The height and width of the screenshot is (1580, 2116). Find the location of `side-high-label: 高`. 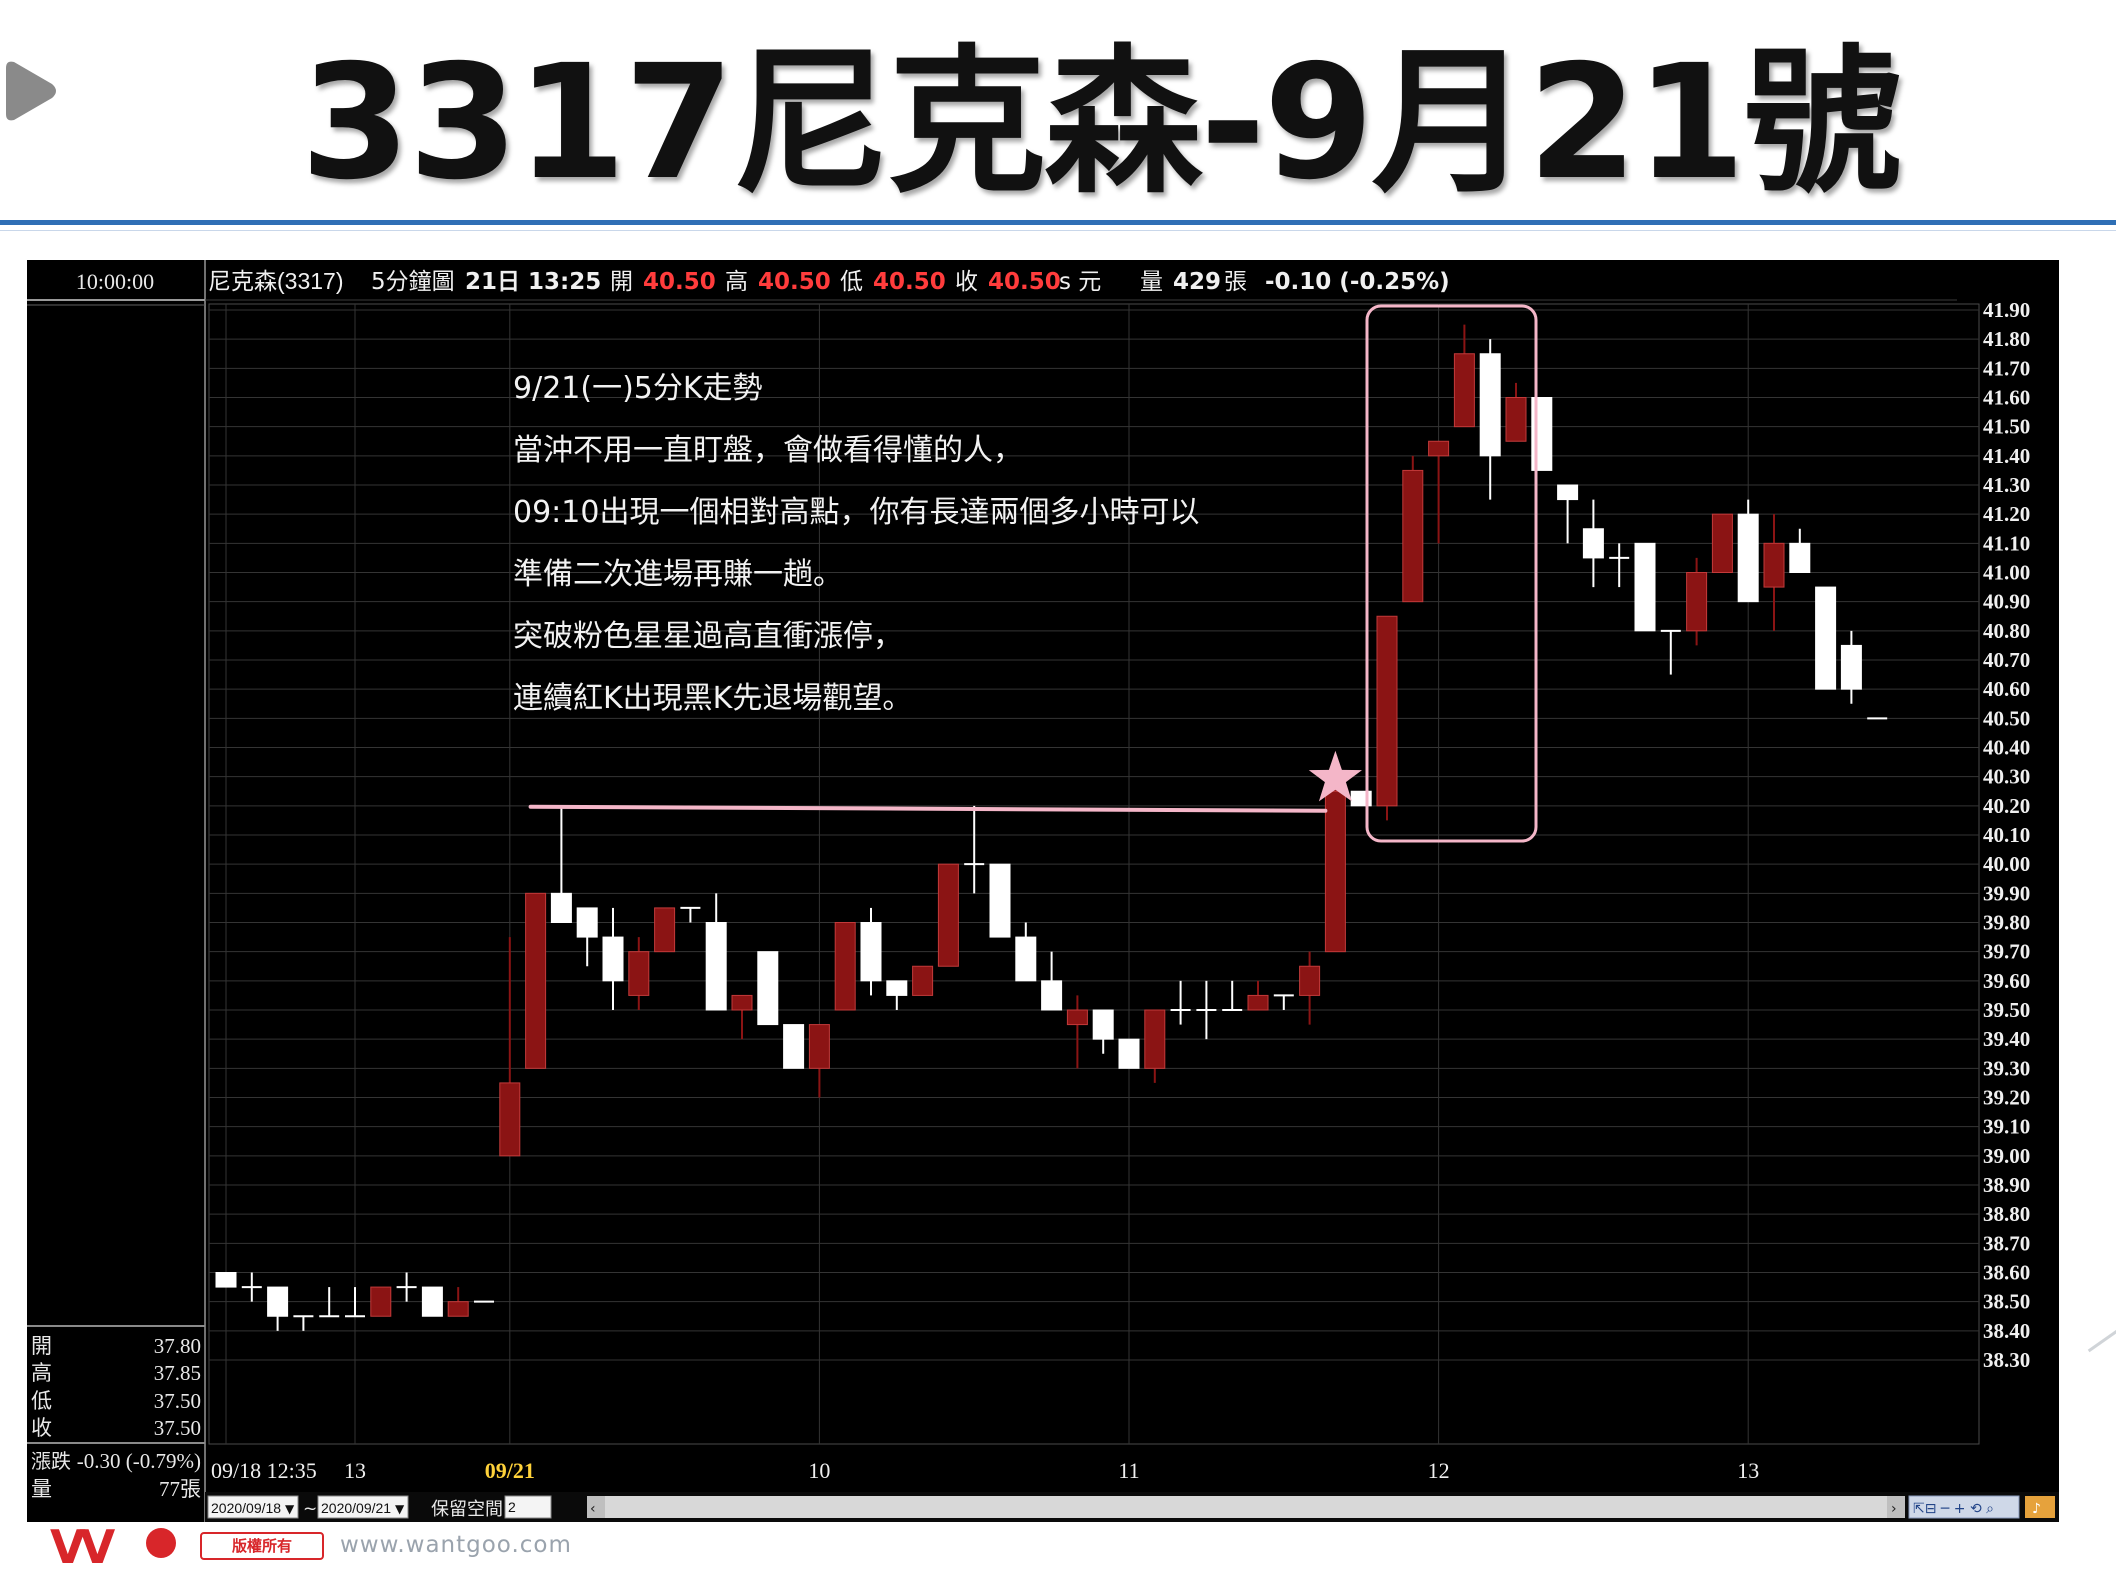

side-high-label: 高 is located at coordinates (41, 1373).